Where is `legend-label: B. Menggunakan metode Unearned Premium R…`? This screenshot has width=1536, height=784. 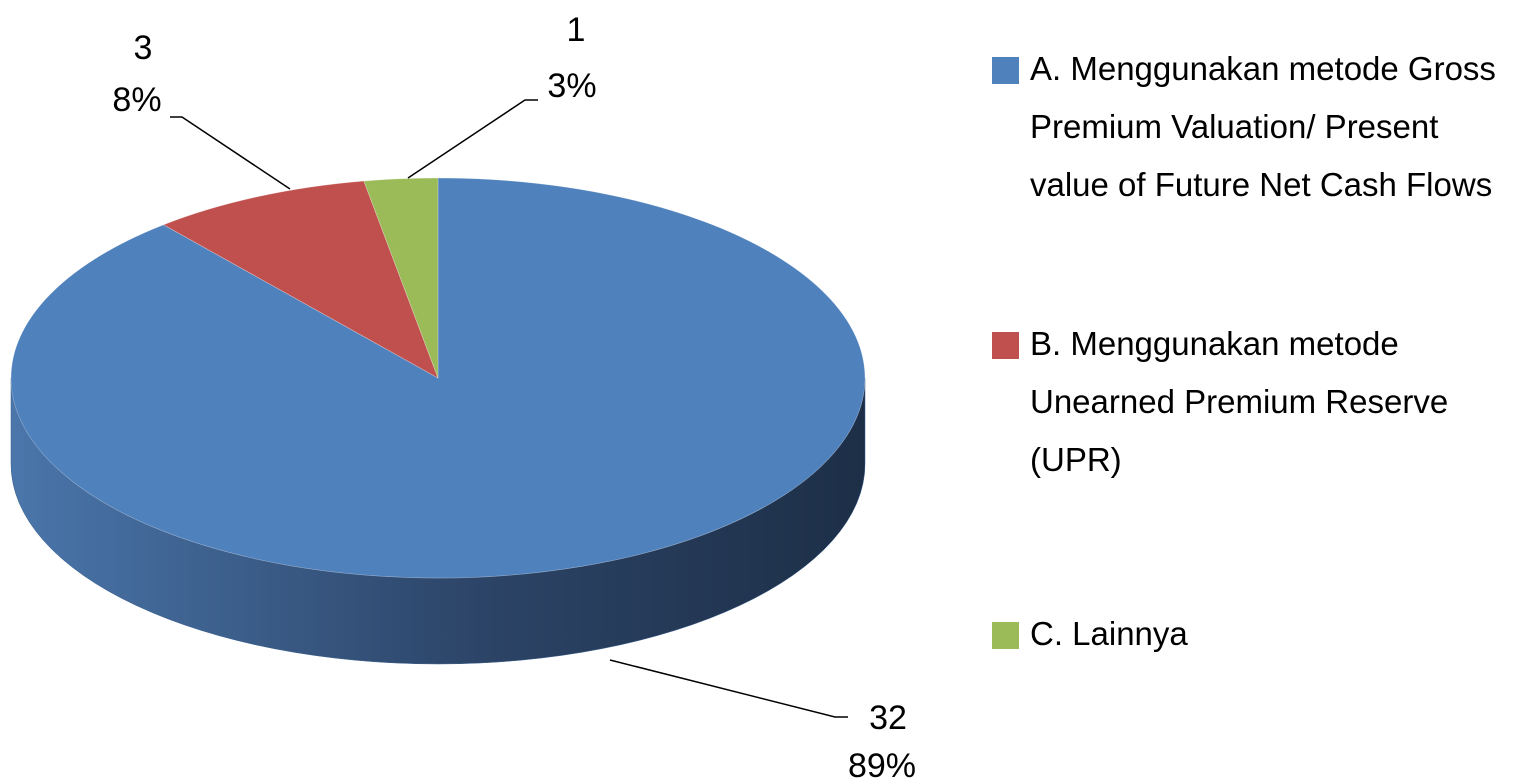 legend-label: B. Menggunakan metode Unearned Premium R… is located at coordinates (1239, 401).